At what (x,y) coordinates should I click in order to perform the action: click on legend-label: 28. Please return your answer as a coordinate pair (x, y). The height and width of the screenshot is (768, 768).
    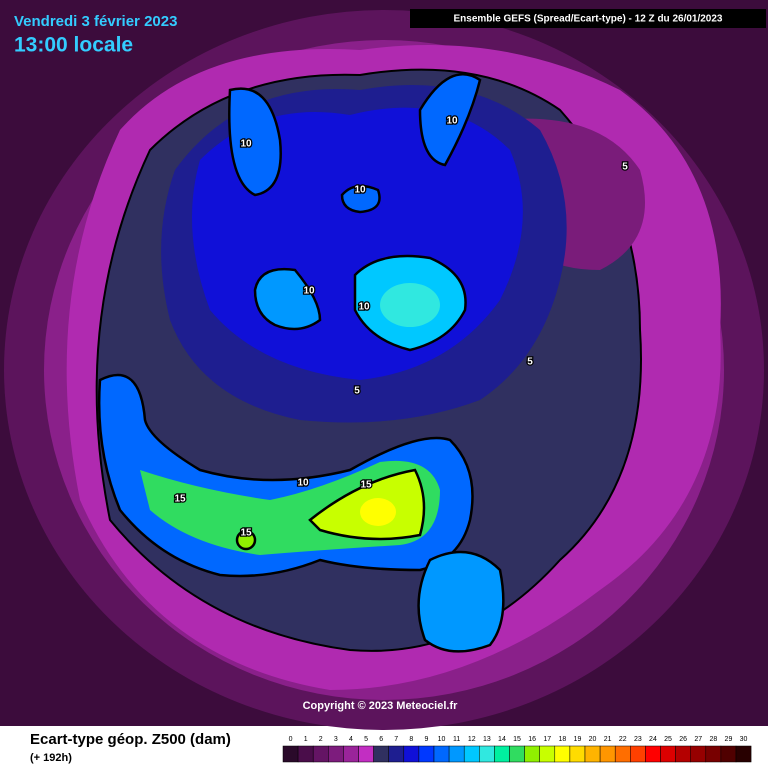
    Looking at the image, I should click on (713, 739).